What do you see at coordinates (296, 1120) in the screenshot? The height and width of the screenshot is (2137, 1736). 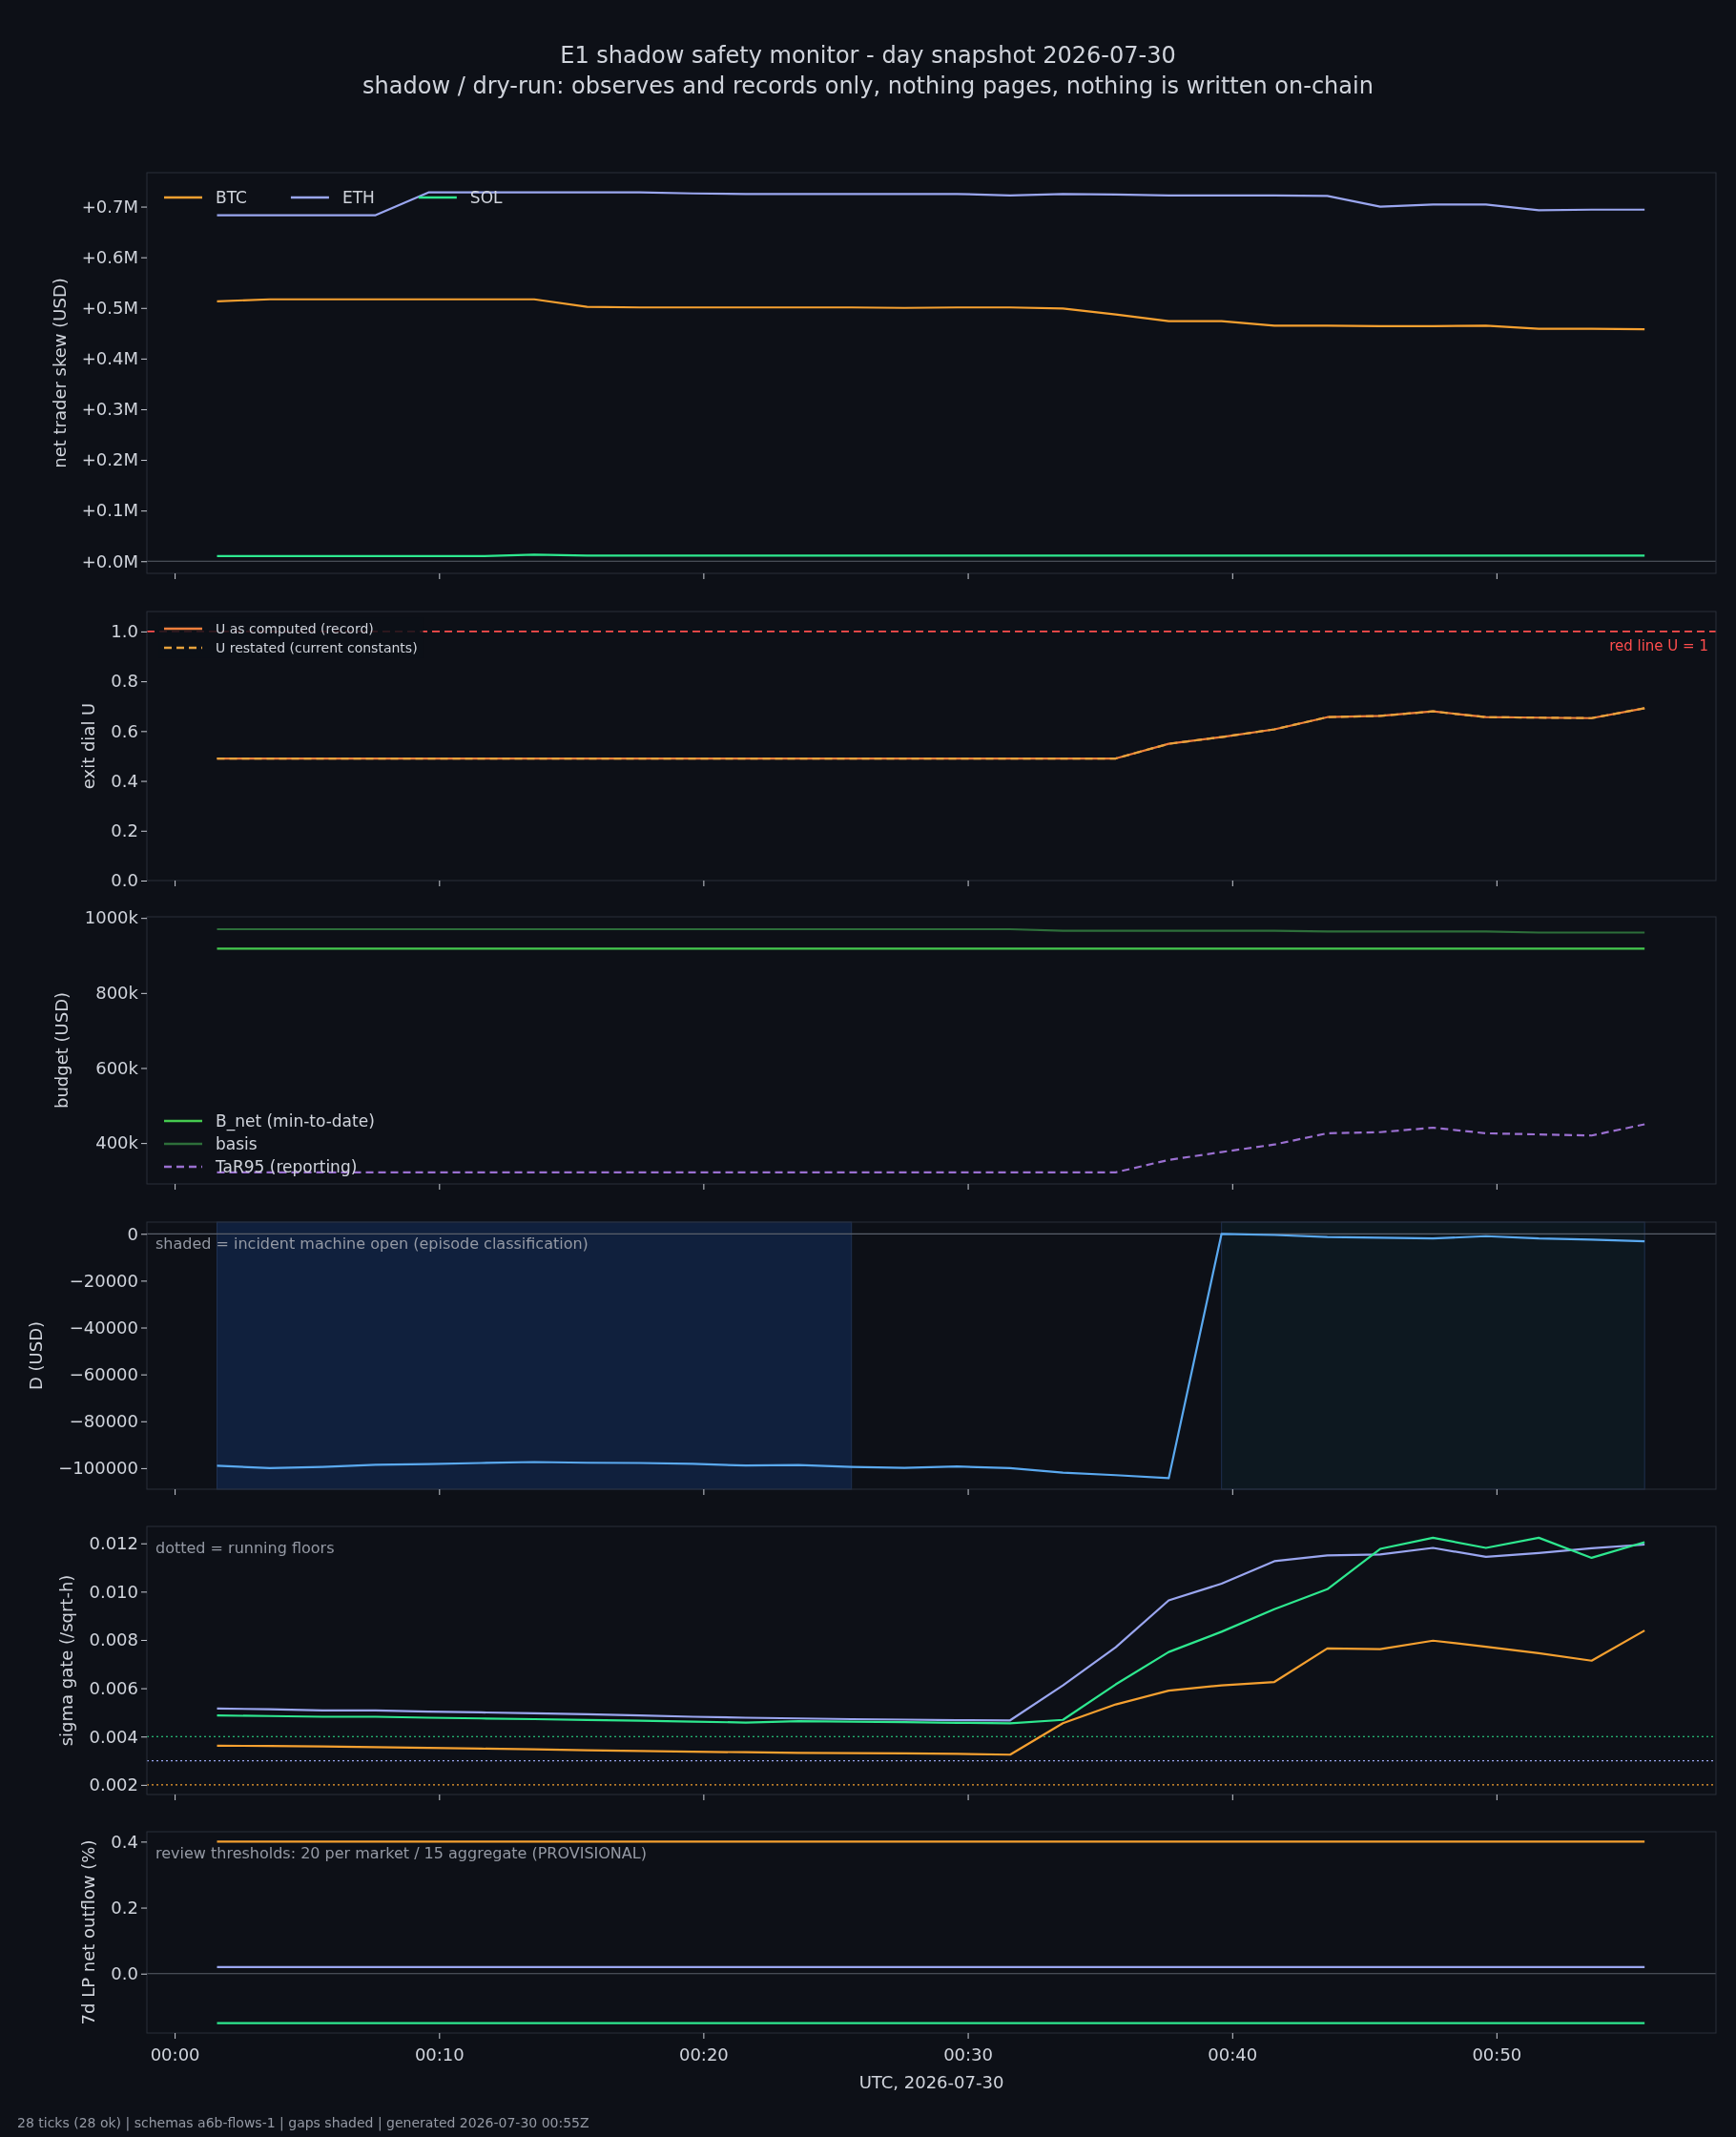 I see `legend-label: B_net (min-to-date)` at bounding box center [296, 1120].